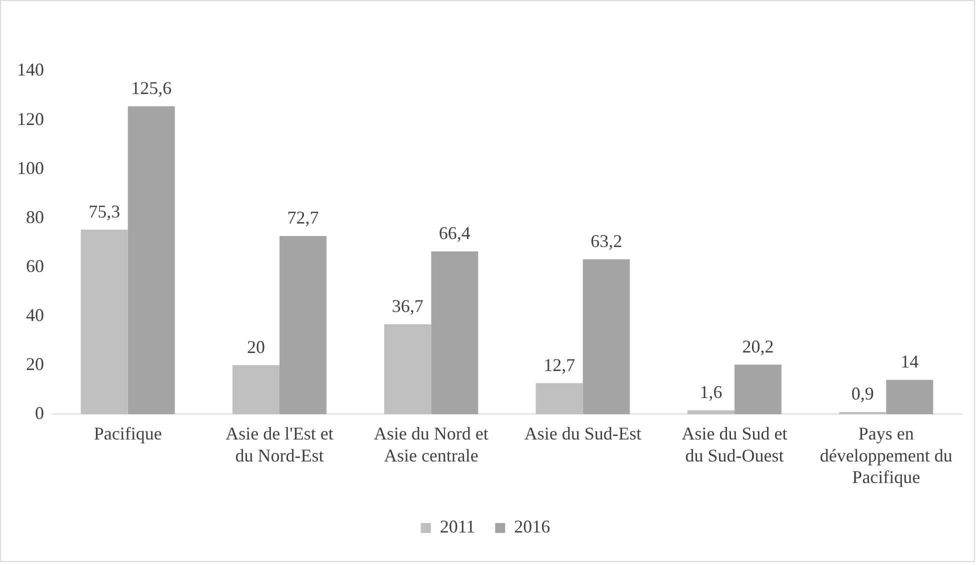 The width and height of the screenshot is (979, 565). Describe the element at coordinates (151, 88) in the screenshot. I see `data-label: 125,6` at that location.